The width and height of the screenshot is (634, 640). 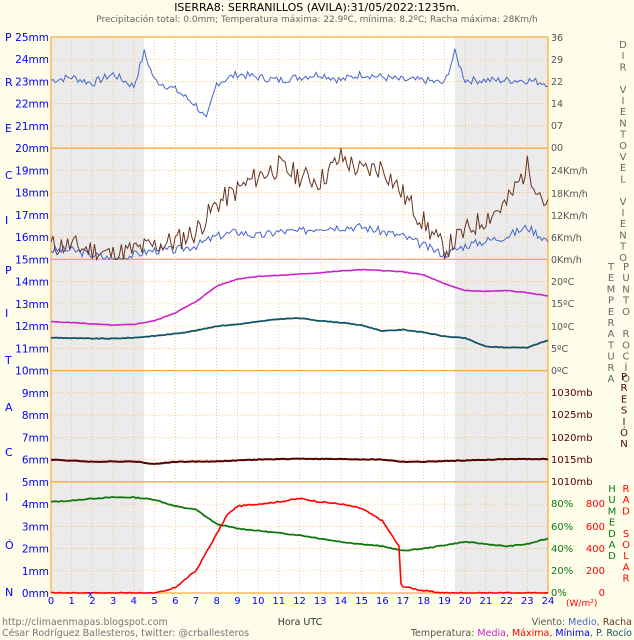 What do you see at coordinates (134, 601) in the screenshot?
I see `hour-tick: 4` at bounding box center [134, 601].